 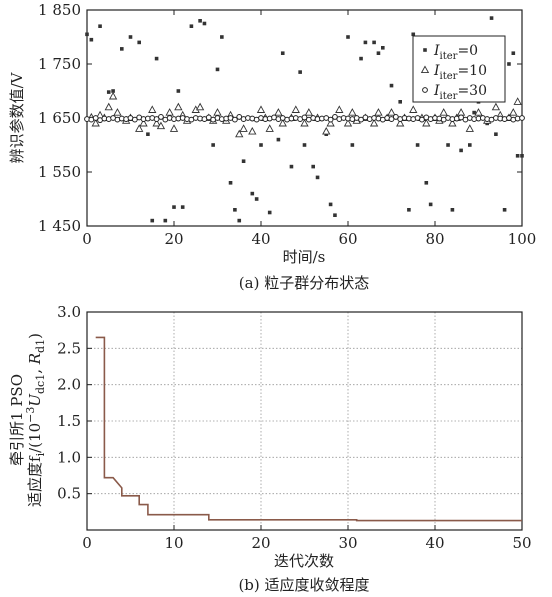 I want to click on y-tick-label-a: 1 750, so click(x=59, y=64).